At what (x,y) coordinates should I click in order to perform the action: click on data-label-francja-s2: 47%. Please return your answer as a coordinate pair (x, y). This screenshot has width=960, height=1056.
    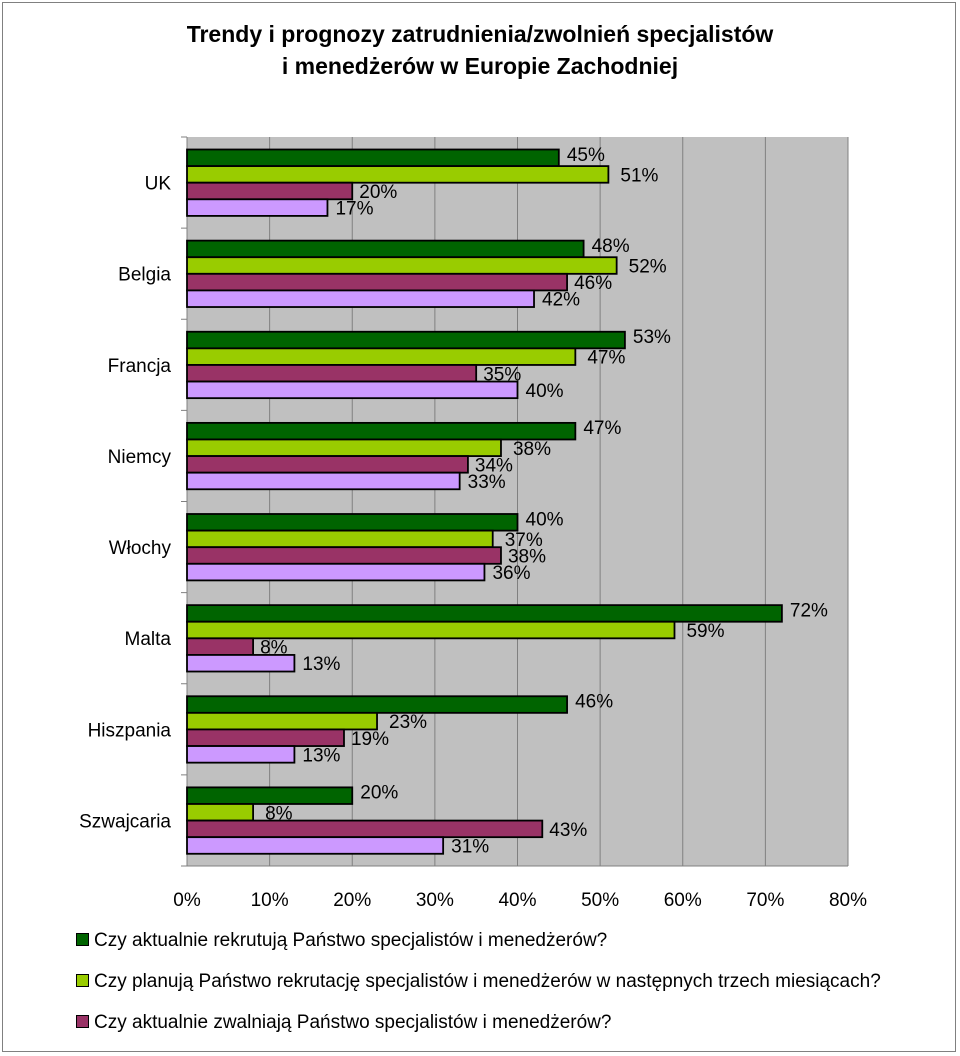
    Looking at the image, I should click on (606, 358).